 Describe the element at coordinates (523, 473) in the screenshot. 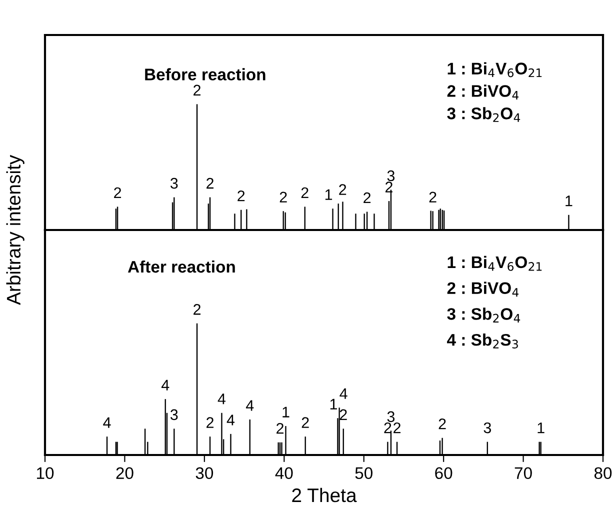

I see `x-tick-label: 70` at that location.